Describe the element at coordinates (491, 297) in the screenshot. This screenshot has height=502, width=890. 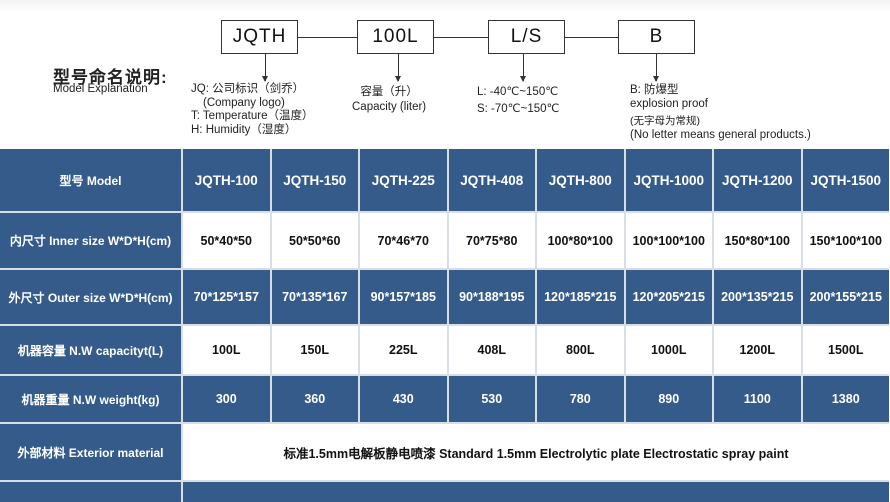
I see `table-cell: 90*188*195` at that location.